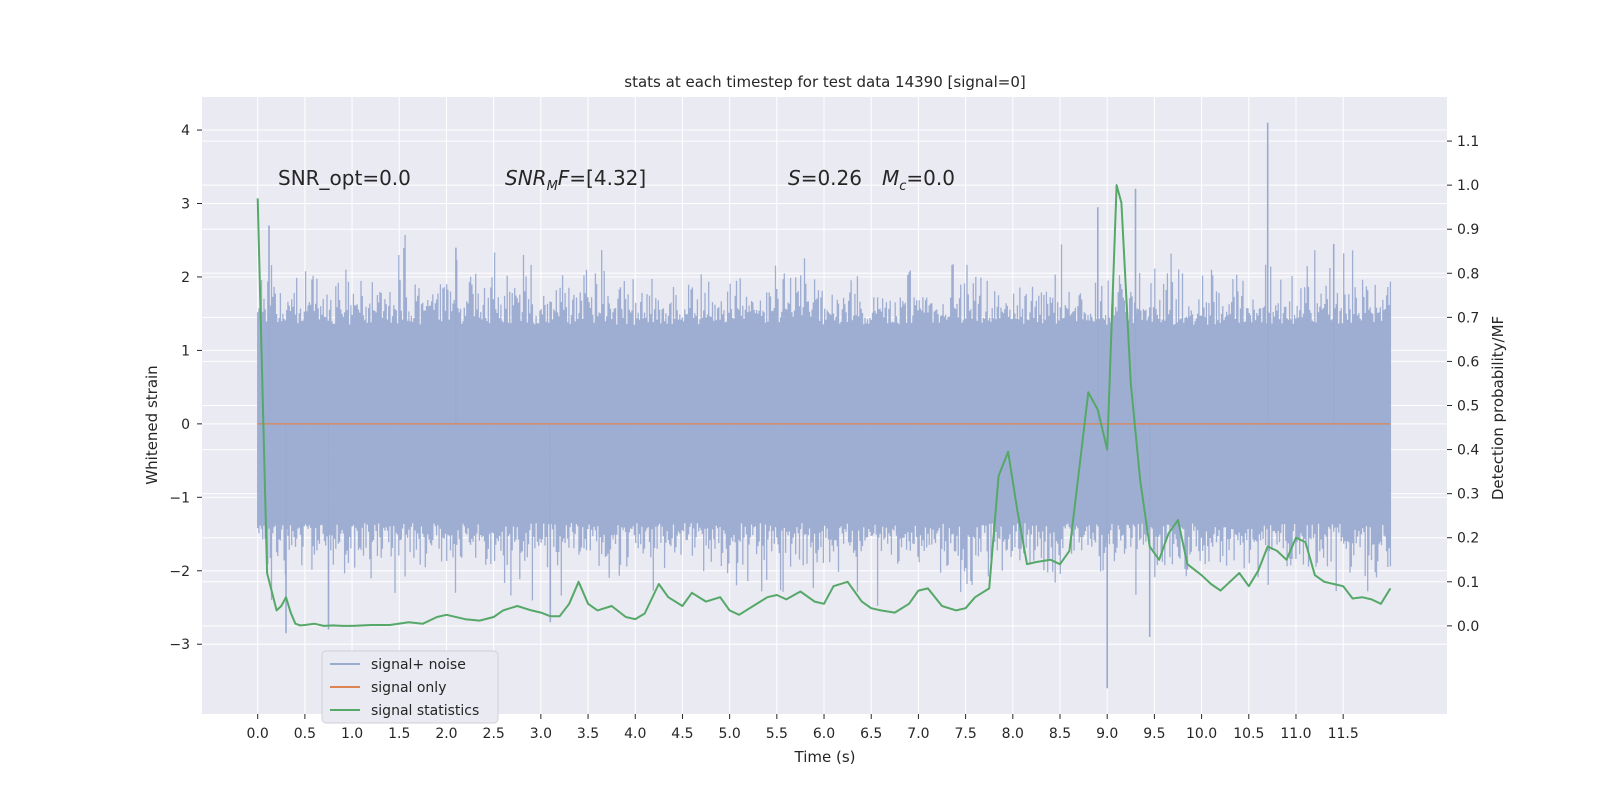 This screenshot has width=1600, height=800. I want to click on x-tick-label: 0.5, so click(305, 734).